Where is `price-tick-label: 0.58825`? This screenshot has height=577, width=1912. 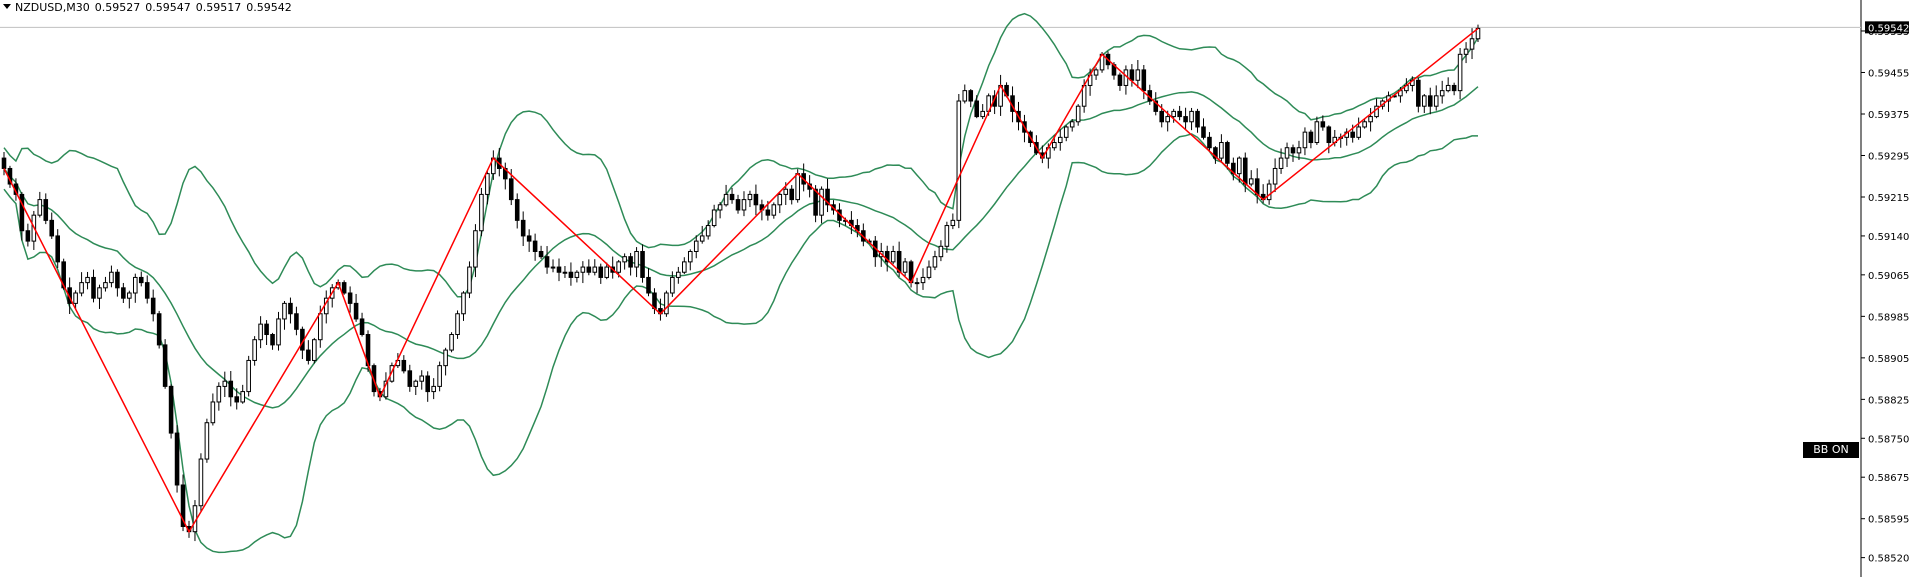
price-tick-label: 0.58825 is located at coordinates (1888, 400).